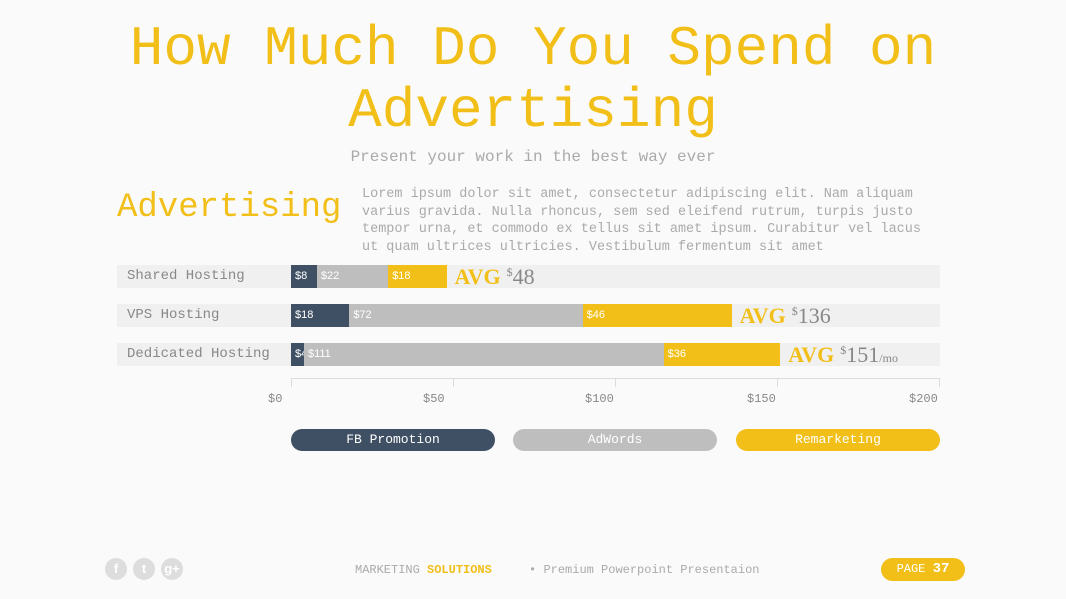  I want to click on legend-remarketing: Remarketing, so click(838, 440).